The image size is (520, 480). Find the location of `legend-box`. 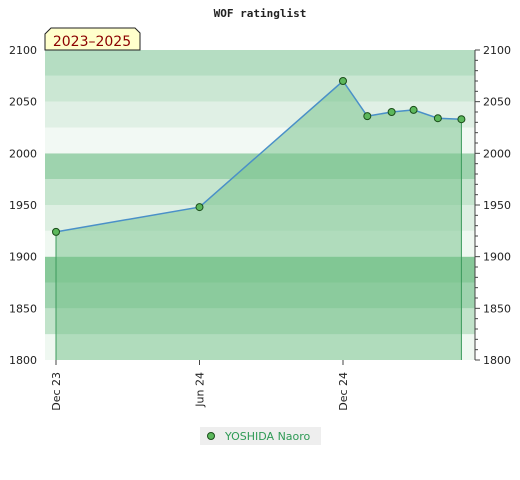

legend-box is located at coordinates (260, 436).